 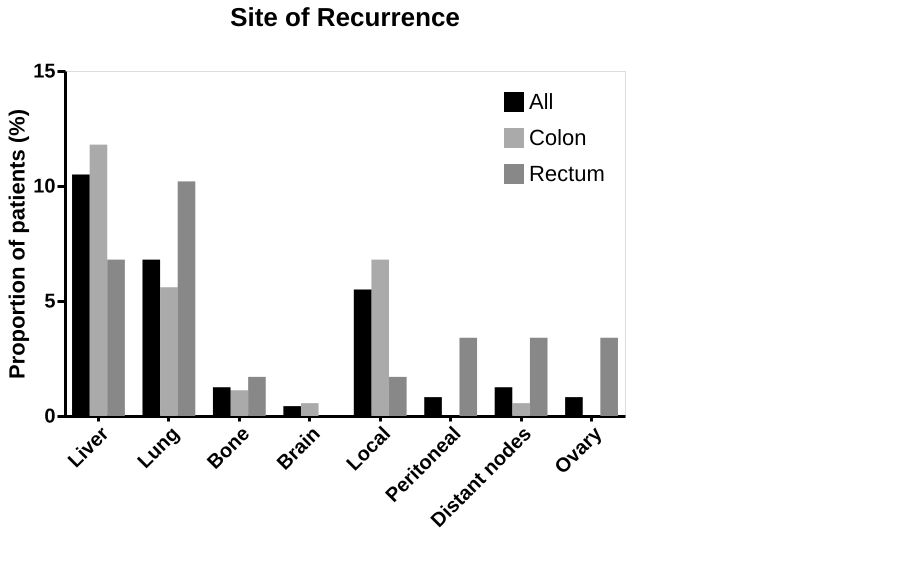 I want to click on chart-title: Site of Recurrence, so click(x=345, y=17).